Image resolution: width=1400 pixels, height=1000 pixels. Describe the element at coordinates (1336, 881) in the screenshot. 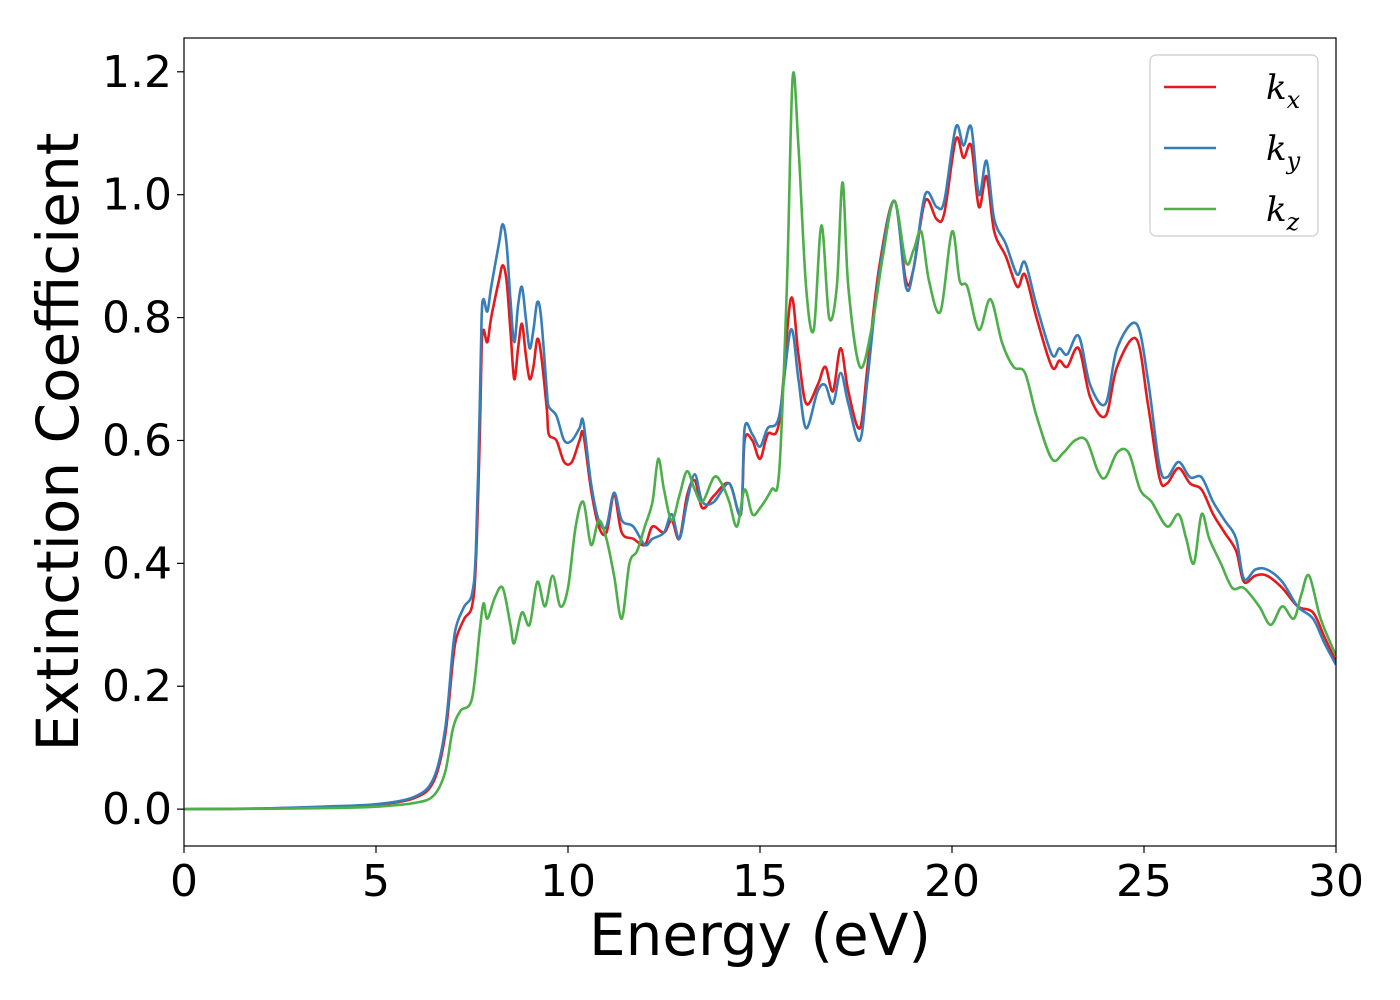

I see `x-tick-label: 30` at that location.